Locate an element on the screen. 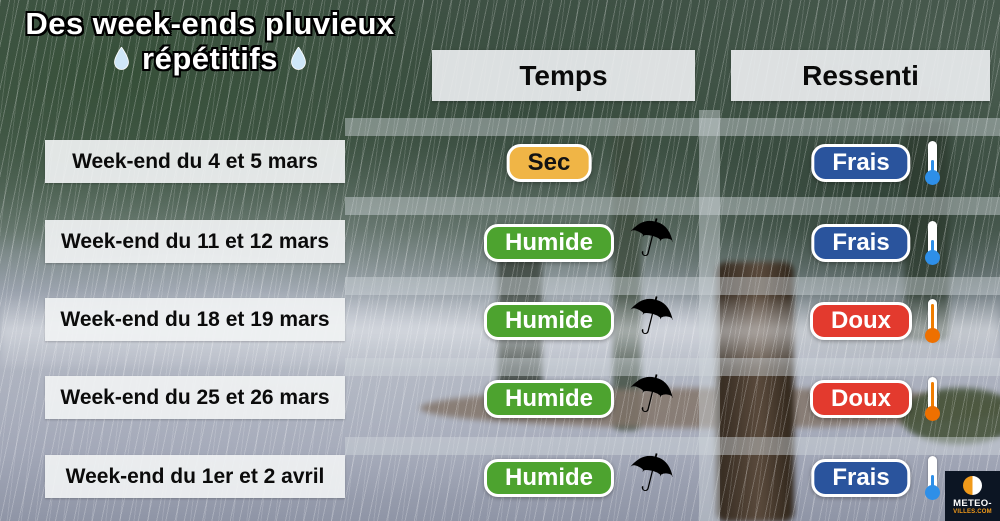 The image size is (1000, 521). bush is located at coordinates (950, 416).